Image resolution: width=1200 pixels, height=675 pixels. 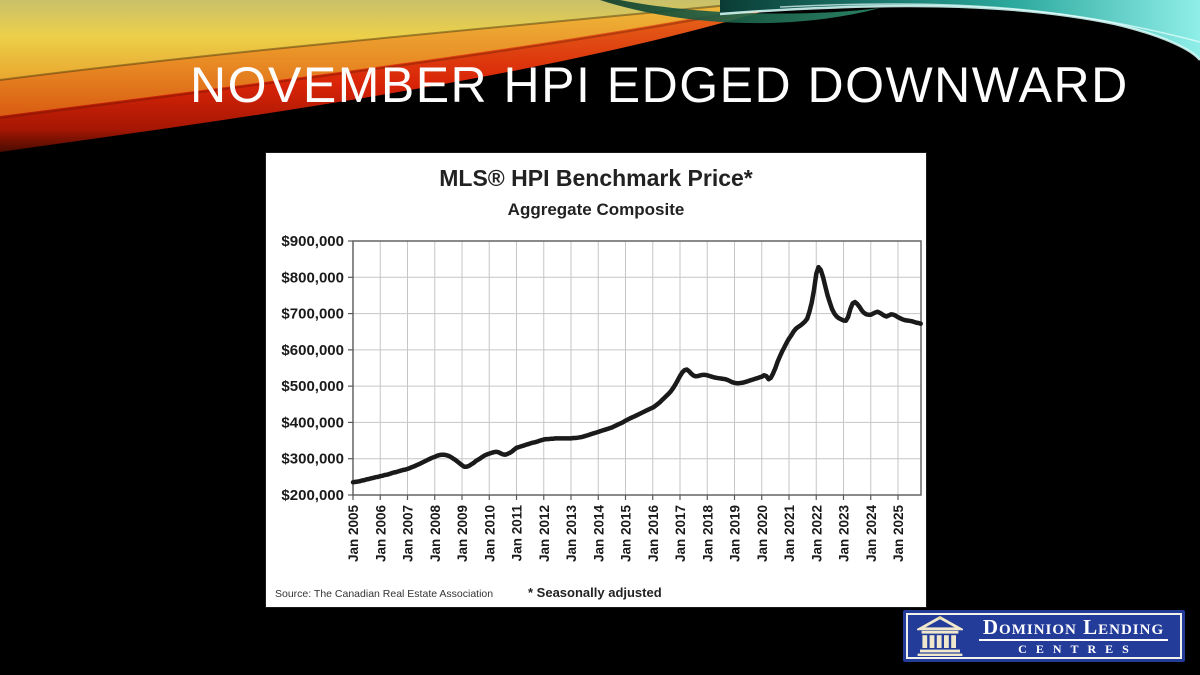 I want to click on dominion-lending-logo: Dominion Lending CENTRES, so click(x=1044, y=636).